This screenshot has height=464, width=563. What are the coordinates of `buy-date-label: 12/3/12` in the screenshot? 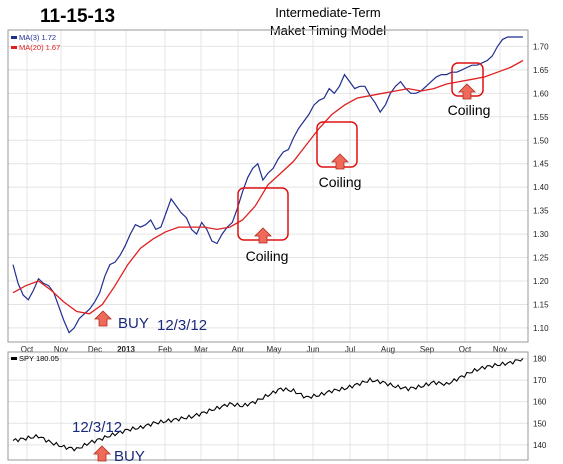 It's located at (182, 325).